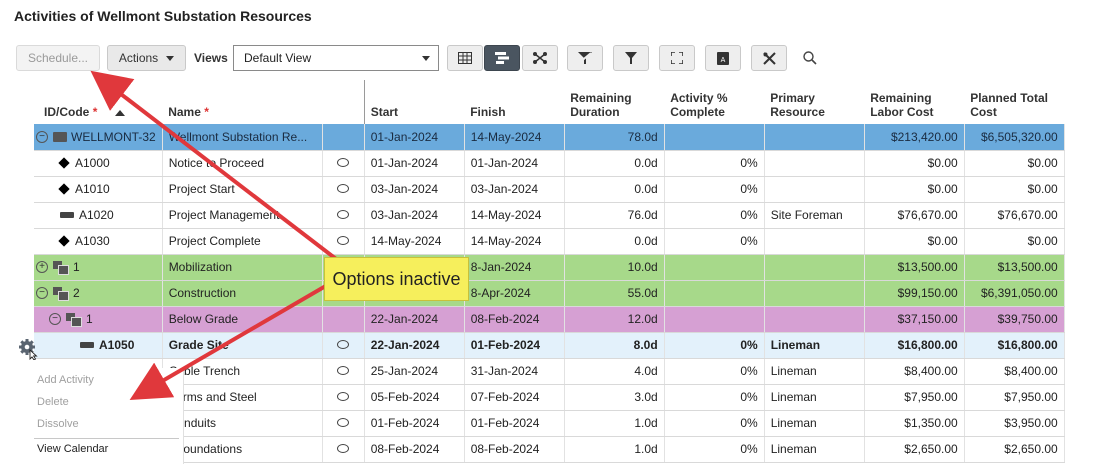 Image resolution: width=1104 pixels, height=464 pixels. I want to click on cell-start: 01-Jan-2024, so click(414, 137).